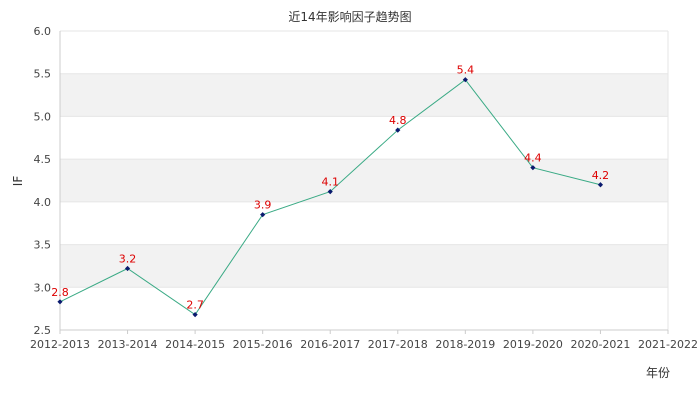 Image resolution: width=700 pixels, height=400 pixels. I want to click on data-label: 3.9, so click(263, 205).